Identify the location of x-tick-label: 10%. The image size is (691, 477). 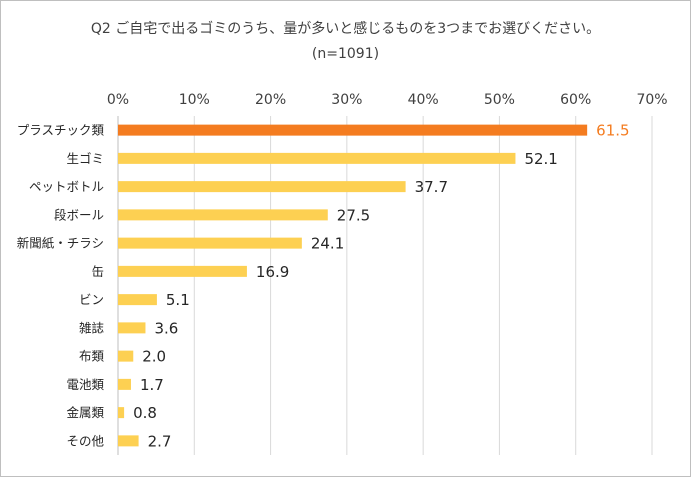
(194, 100).